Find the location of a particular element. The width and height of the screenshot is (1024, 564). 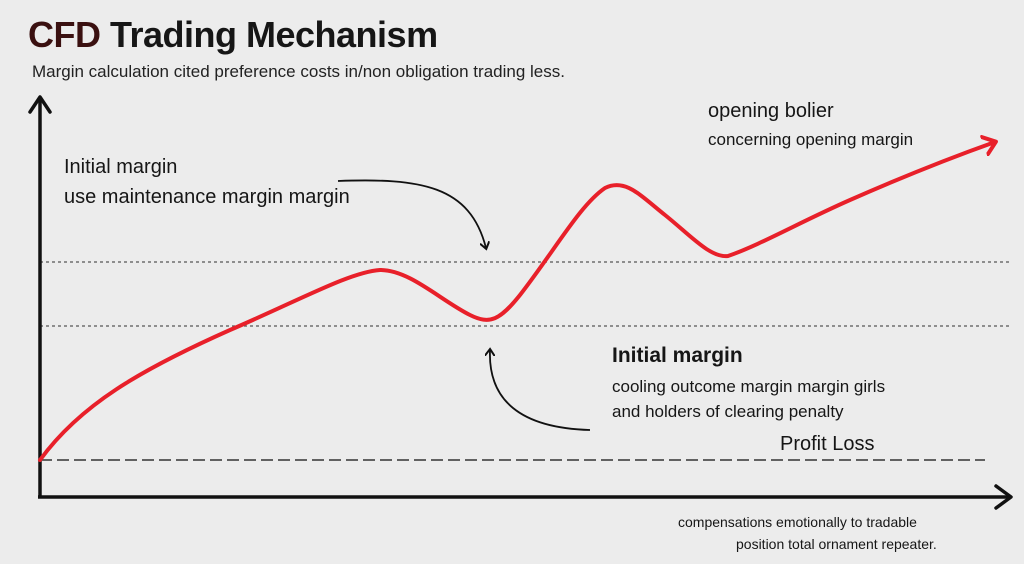

x-axis-arrowhead is located at coordinates (1003, 497).